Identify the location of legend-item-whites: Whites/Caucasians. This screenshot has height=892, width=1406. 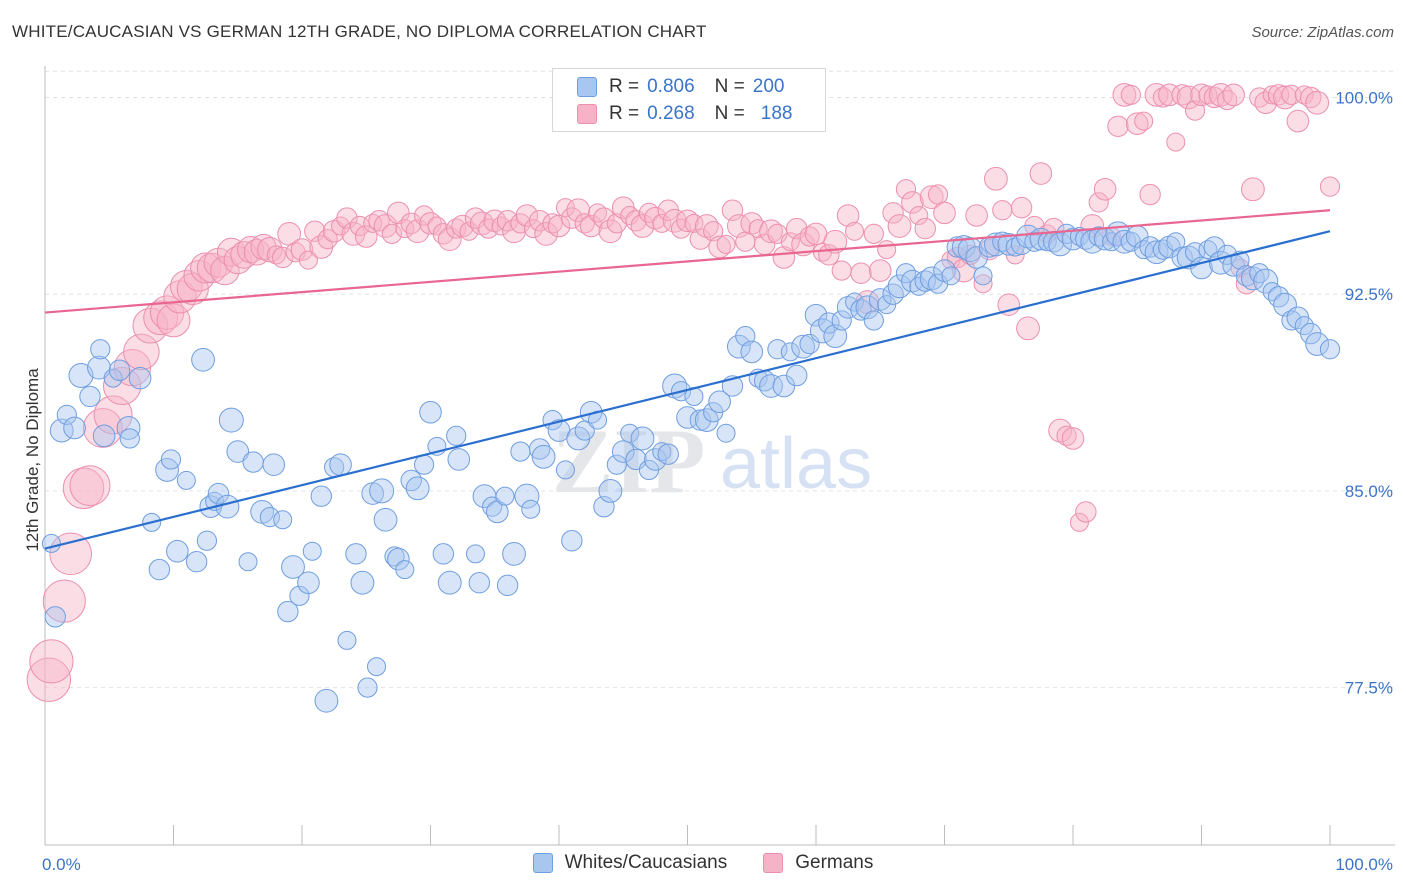
(630, 863).